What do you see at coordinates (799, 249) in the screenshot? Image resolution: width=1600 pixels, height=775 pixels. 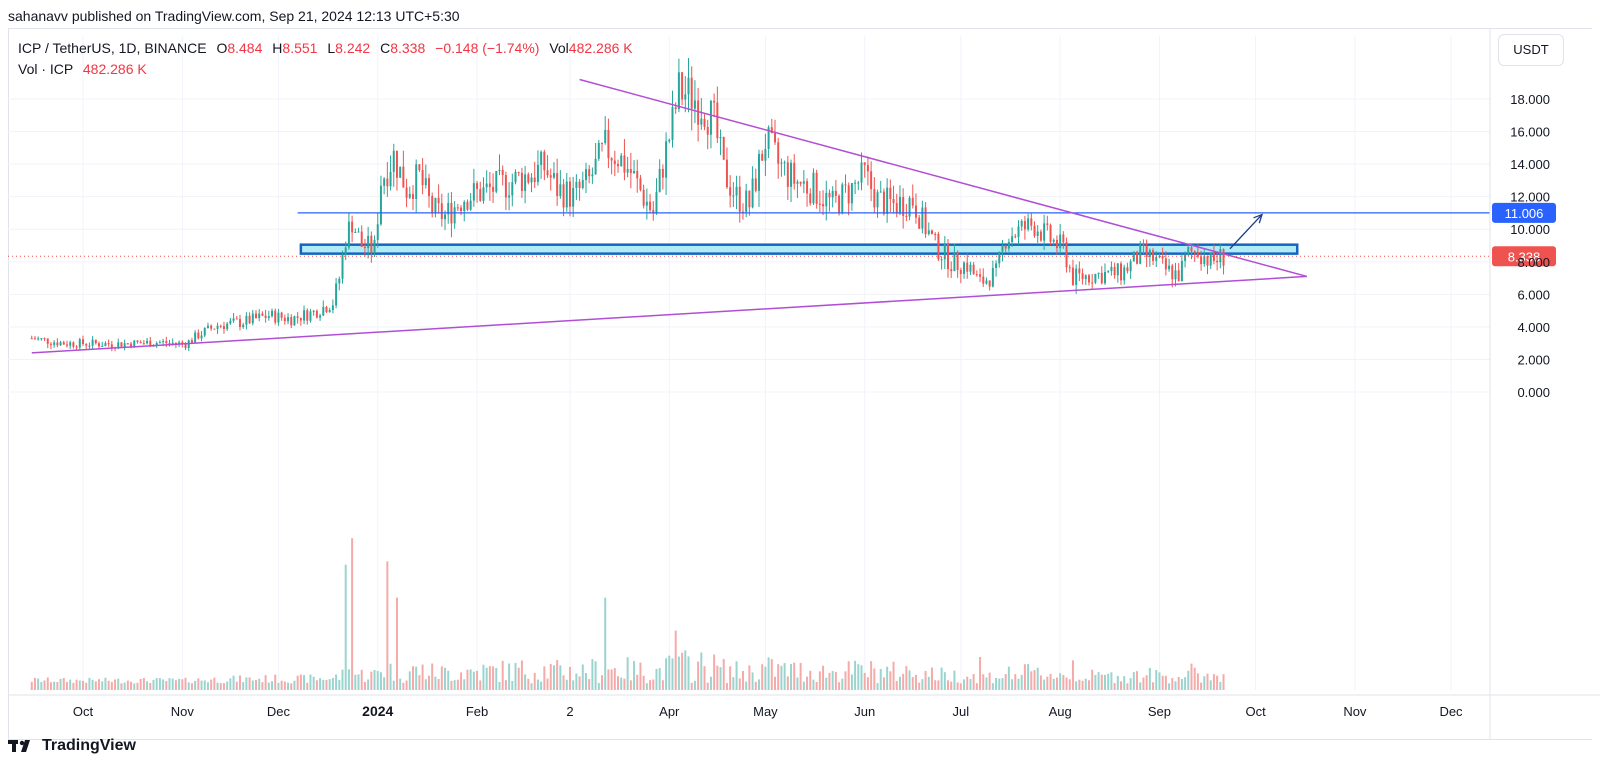 I see `support-zone-layer` at bounding box center [799, 249].